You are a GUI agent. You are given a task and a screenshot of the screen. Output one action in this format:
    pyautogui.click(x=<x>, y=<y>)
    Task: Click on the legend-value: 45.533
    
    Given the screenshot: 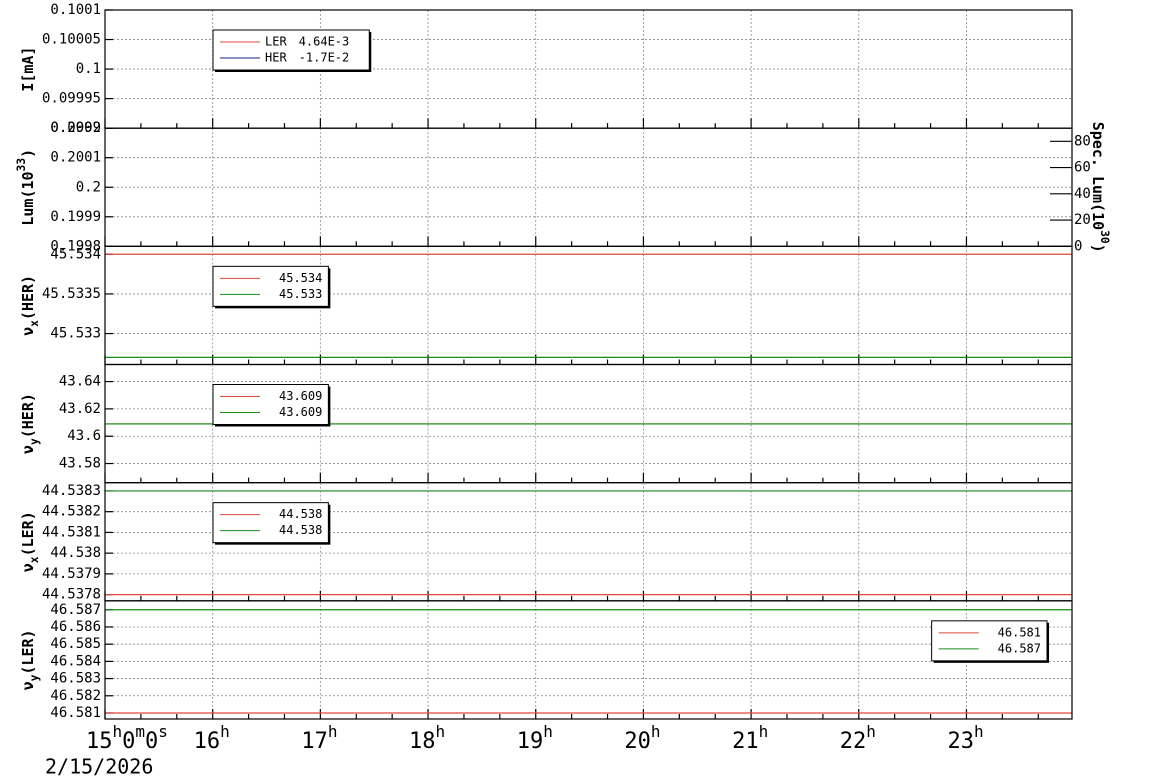 What is the action you would take?
    pyautogui.click(x=300, y=294)
    